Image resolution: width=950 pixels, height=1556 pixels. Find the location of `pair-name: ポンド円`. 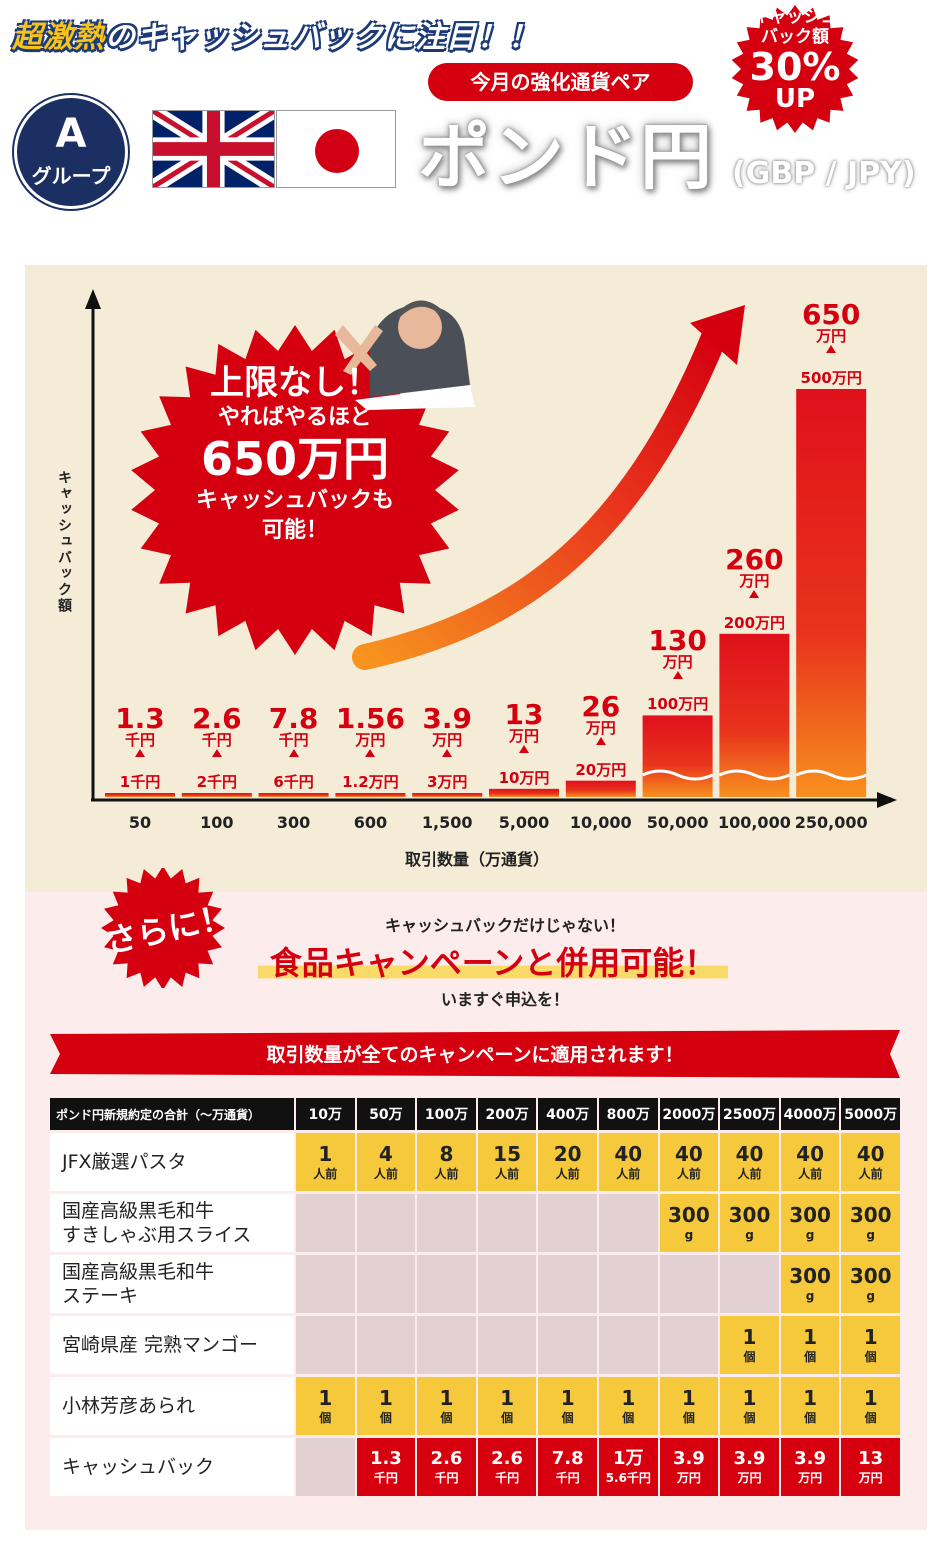

pair-name: ポンド円 is located at coordinates (566, 157).